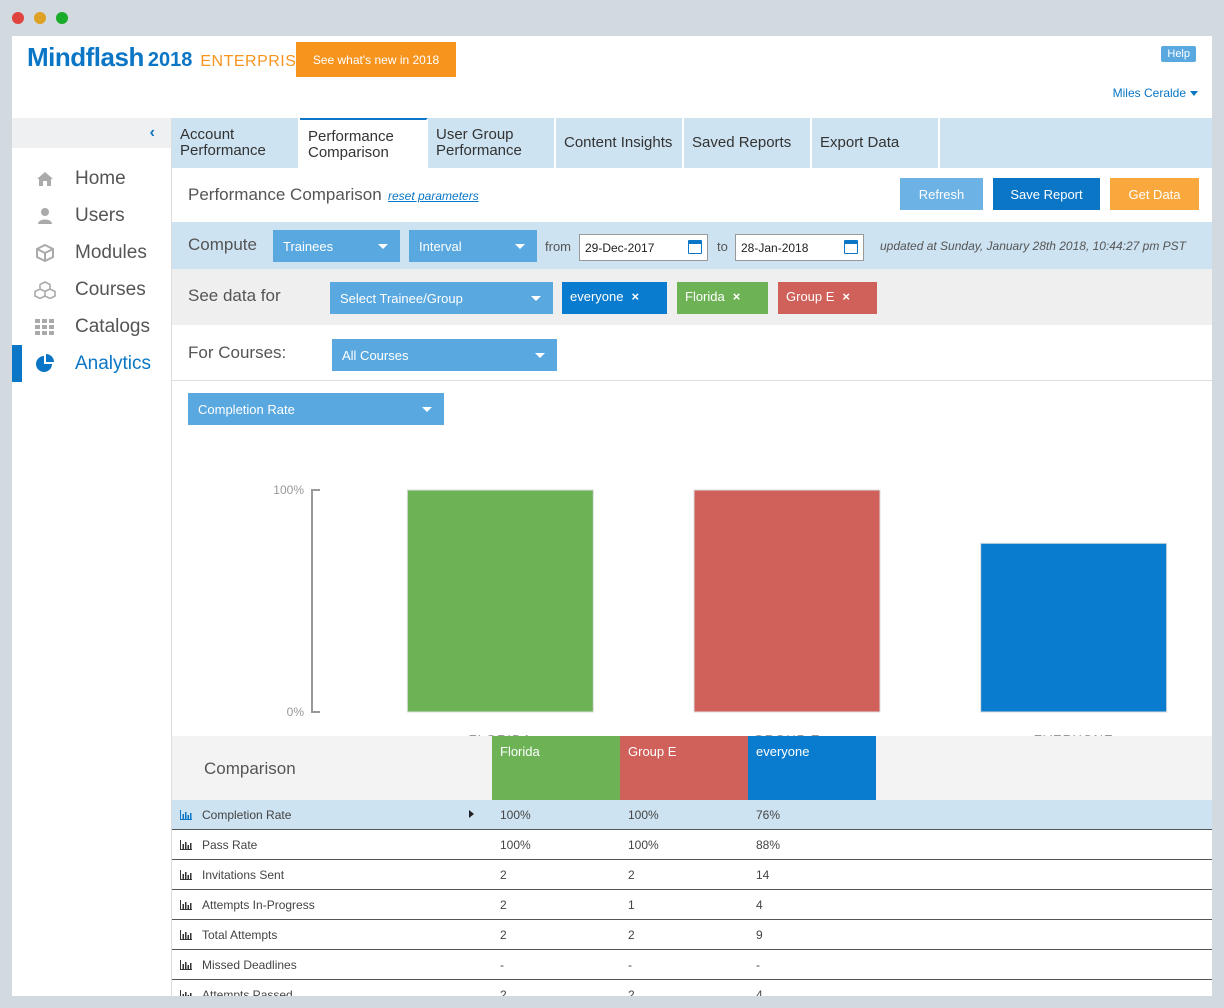  Describe the element at coordinates (62, 18) in the screenshot. I see `maximize-window-button` at that location.